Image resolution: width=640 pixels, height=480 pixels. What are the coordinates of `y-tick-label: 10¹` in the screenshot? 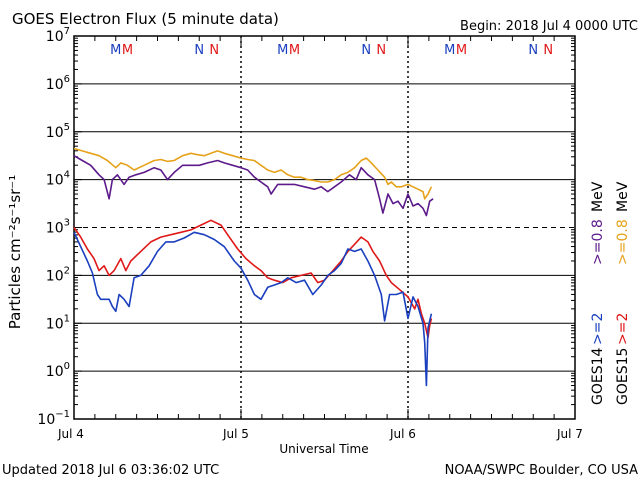 It's located at (58, 322).